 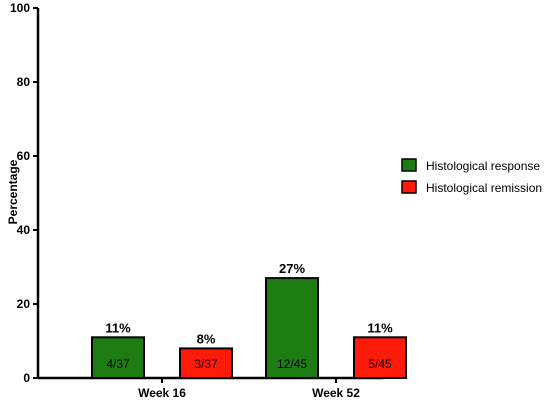 I want to click on bar-count-label: 4/37, so click(x=118, y=364).